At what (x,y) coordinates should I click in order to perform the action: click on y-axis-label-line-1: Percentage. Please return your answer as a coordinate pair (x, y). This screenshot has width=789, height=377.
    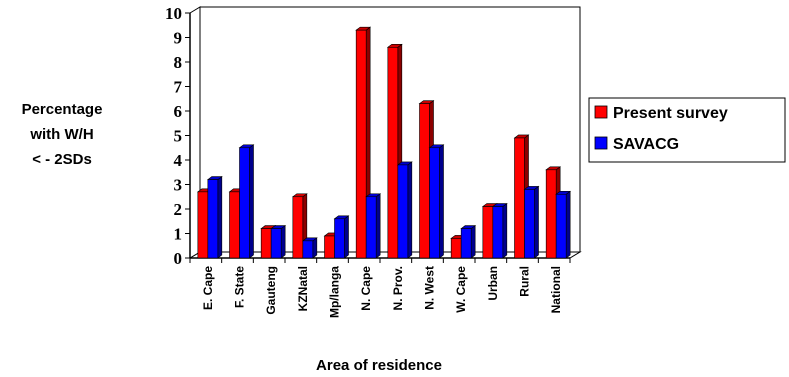
    Looking at the image, I should click on (62, 109).